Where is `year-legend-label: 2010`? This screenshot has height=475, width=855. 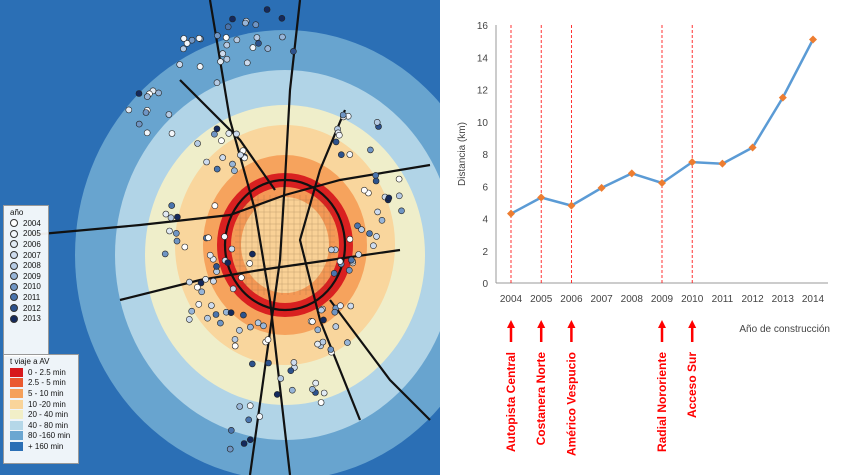 year-legend-label: 2010 is located at coordinates (32, 287).